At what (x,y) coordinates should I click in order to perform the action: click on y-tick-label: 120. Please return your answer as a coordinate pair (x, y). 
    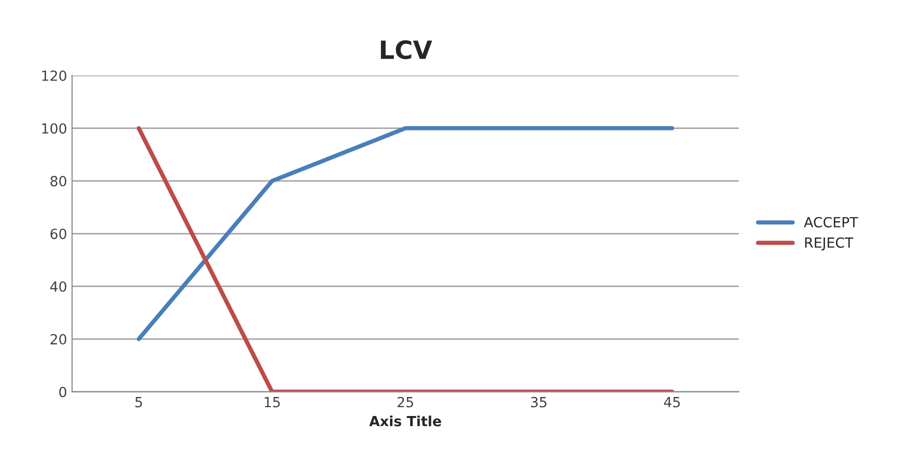
    Looking at the image, I should click on (54, 75).